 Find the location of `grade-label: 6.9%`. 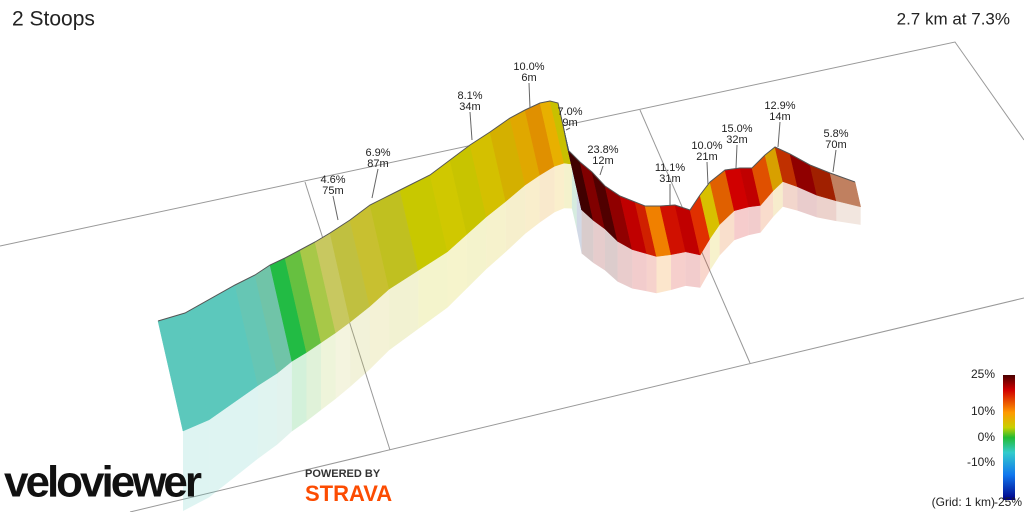

grade-label: 6.9% is located at coordinates (377, 153).